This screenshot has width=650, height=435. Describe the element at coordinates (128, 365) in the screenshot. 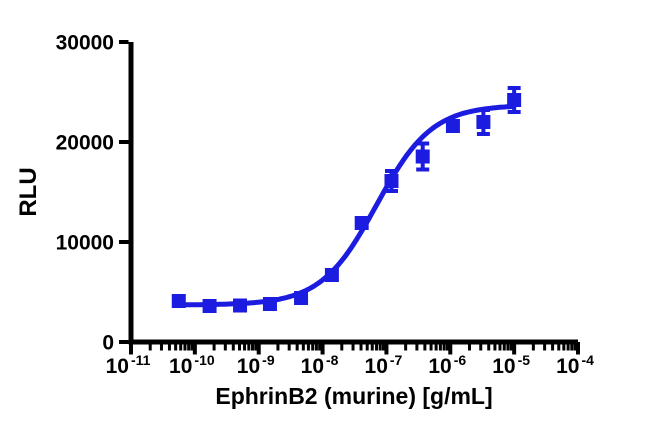

I see `x-tick-label: 10 -11` at that location.